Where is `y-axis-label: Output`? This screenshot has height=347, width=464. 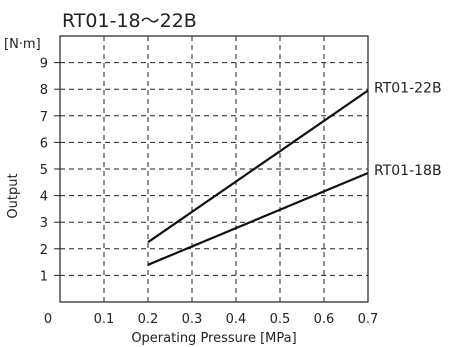
y-axis-label: Output is located at coordinates (13, 195).